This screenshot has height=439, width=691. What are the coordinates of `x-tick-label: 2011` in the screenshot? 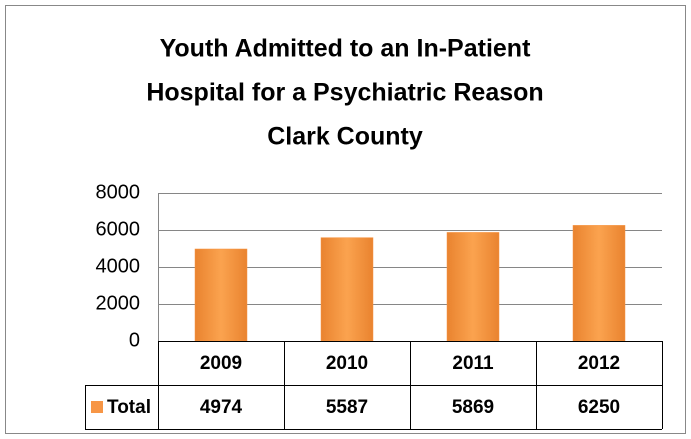 It's located at (473, 363).